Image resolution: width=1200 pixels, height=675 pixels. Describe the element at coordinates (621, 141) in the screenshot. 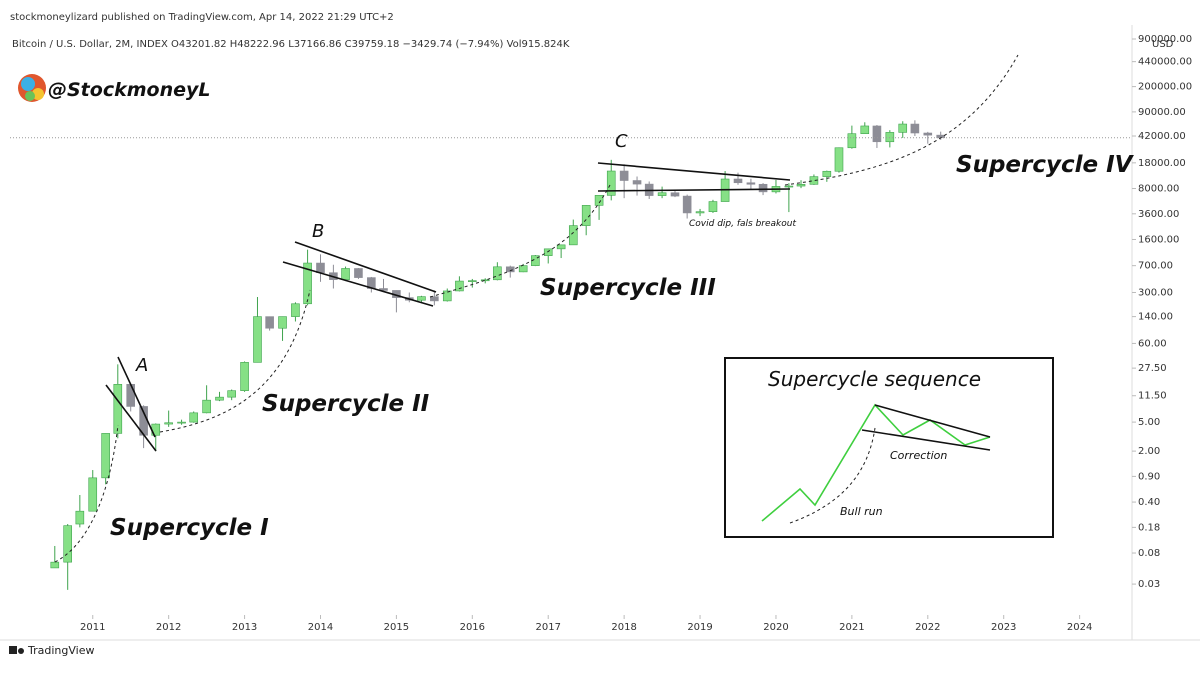

I see `label: C` at that location.